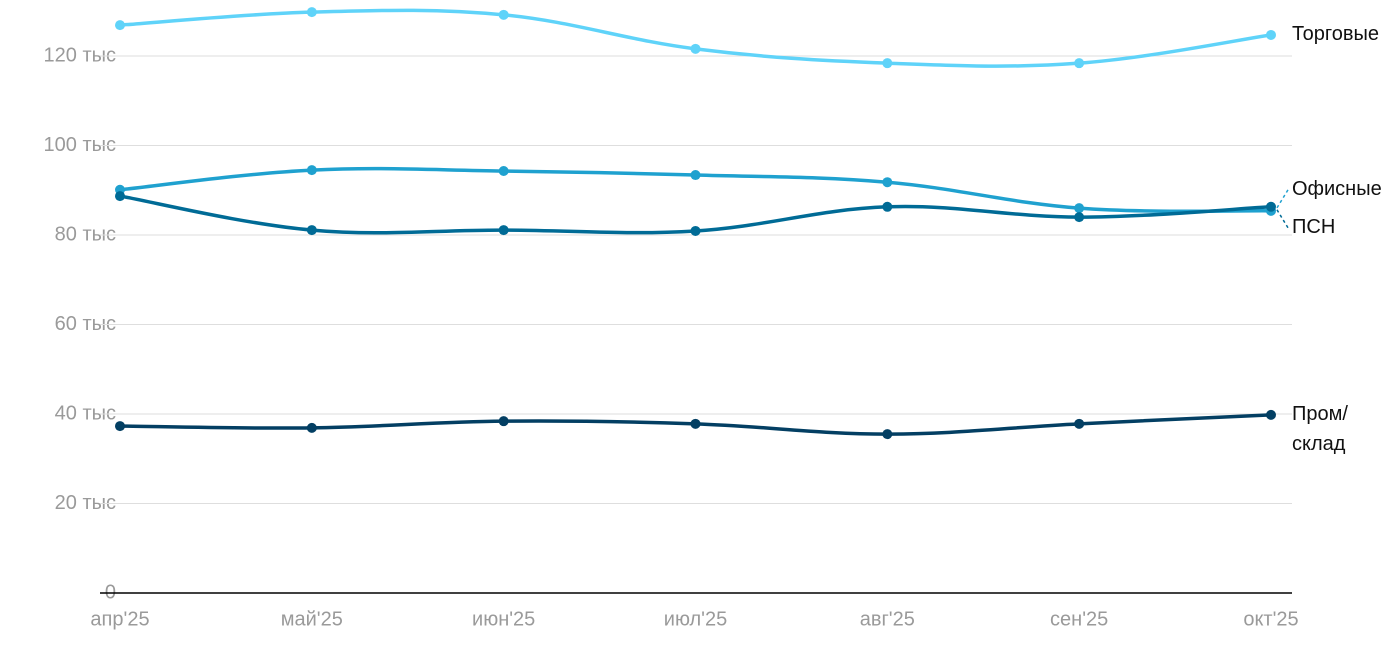  I want to click on series-label: ПСН, so click(1313, 227).